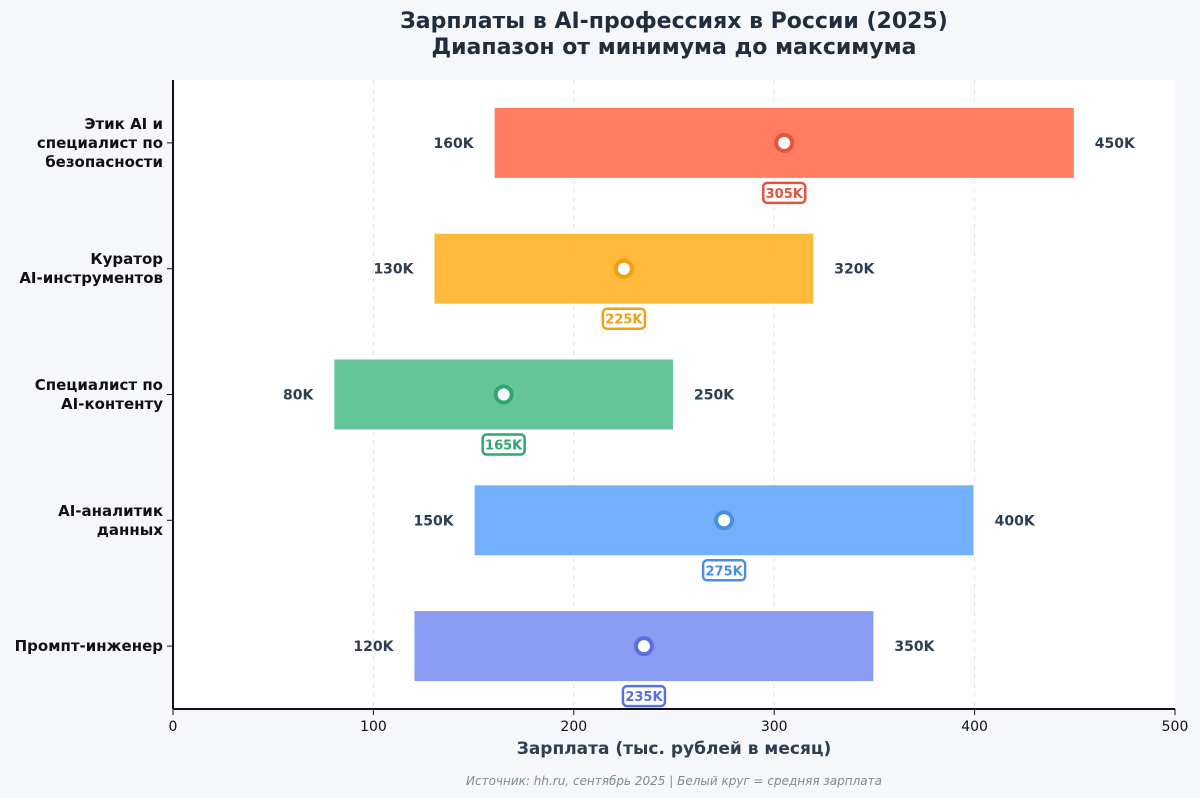 The image size is (1200, 798). Describe the element at coordinates (854, 270) in the screenshot. I see `max-value-label: 320K` at that location.